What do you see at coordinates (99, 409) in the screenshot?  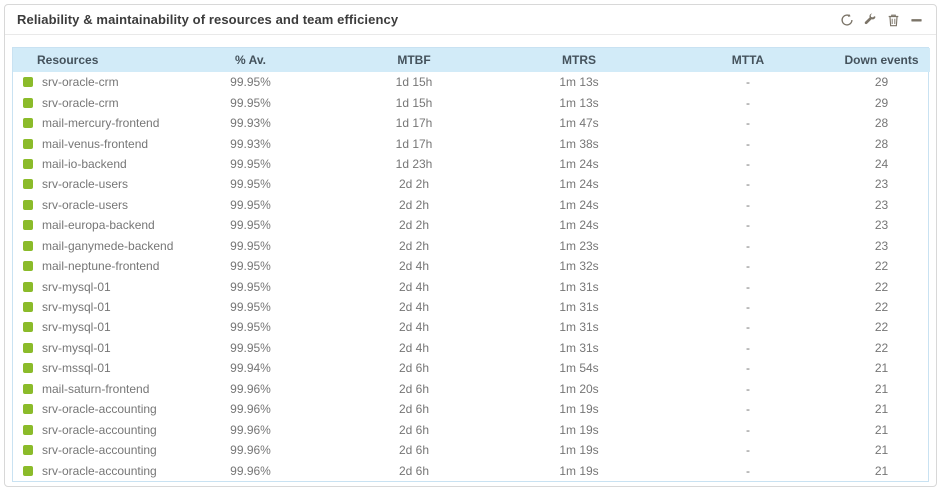 I see `resource-name: srv-oracle-accounting` at bounding box center [99, 409].